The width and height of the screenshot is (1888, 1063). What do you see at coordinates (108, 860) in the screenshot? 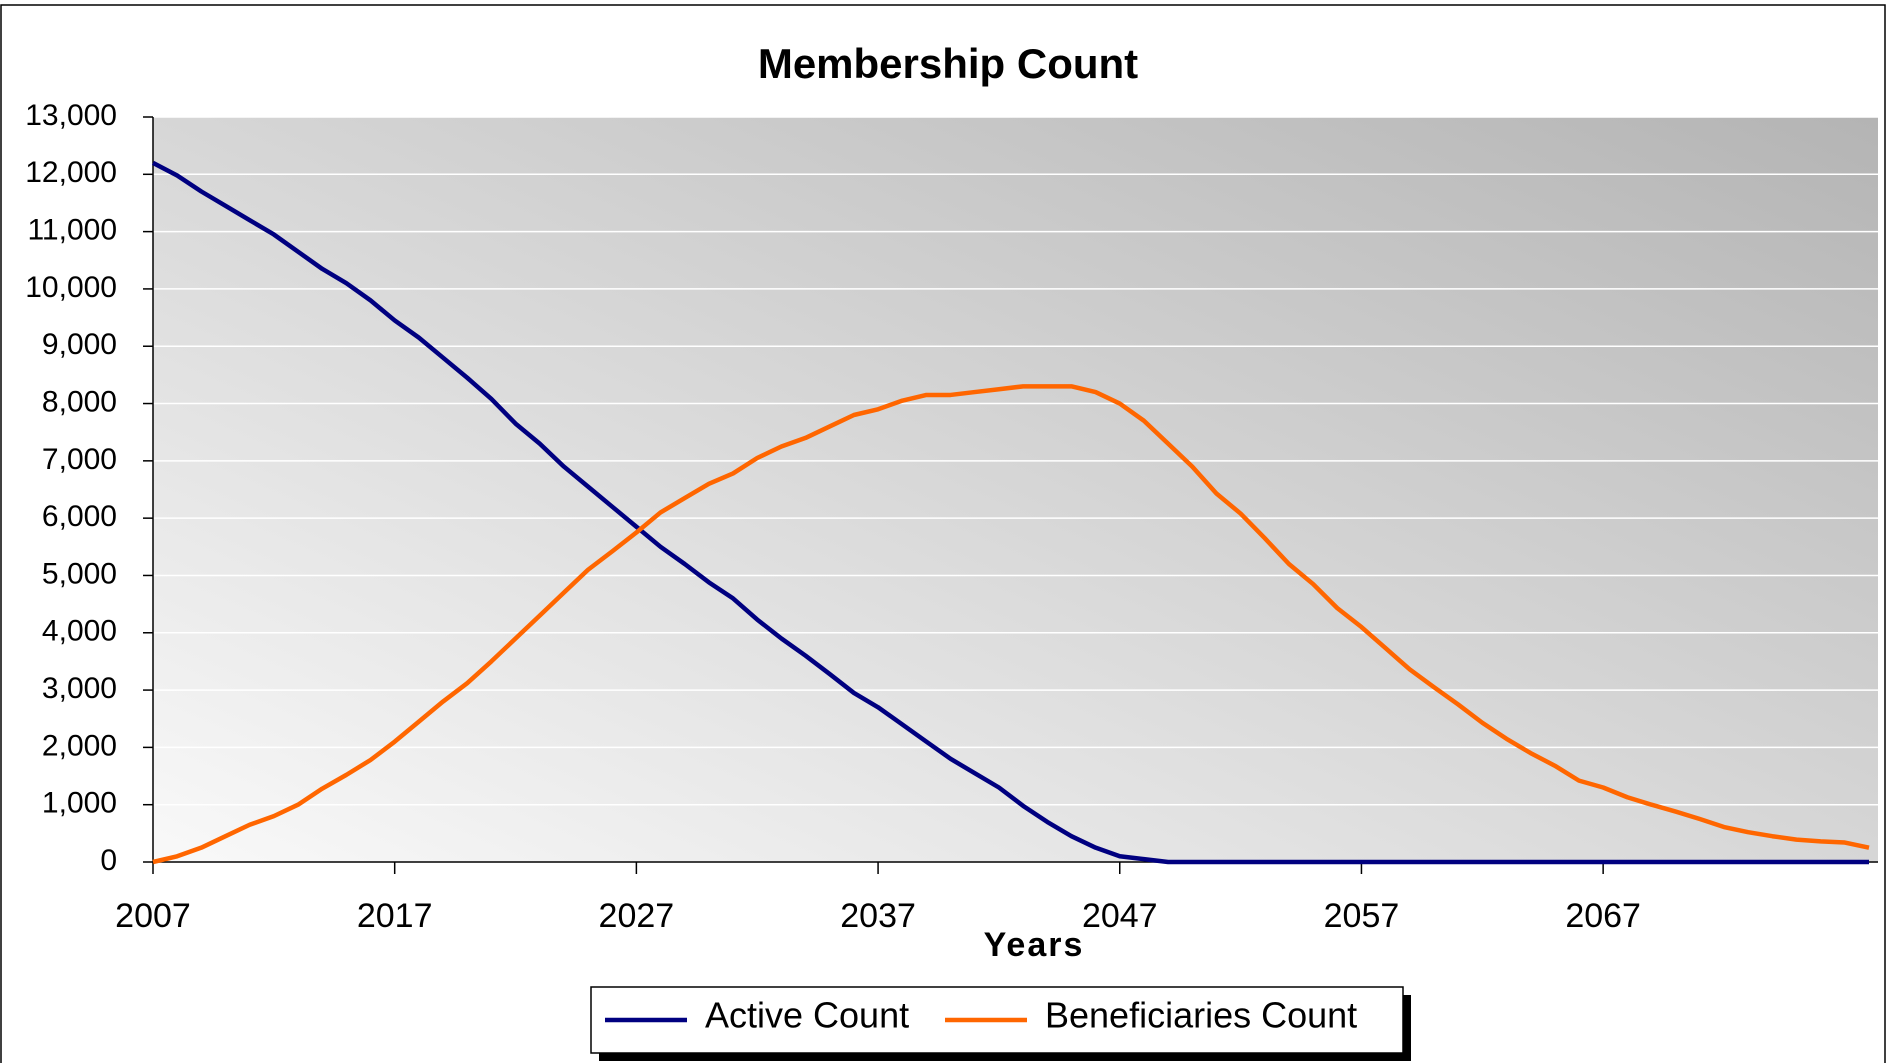
I see `y-tick-label: 0` at bounding box center [108, 860].